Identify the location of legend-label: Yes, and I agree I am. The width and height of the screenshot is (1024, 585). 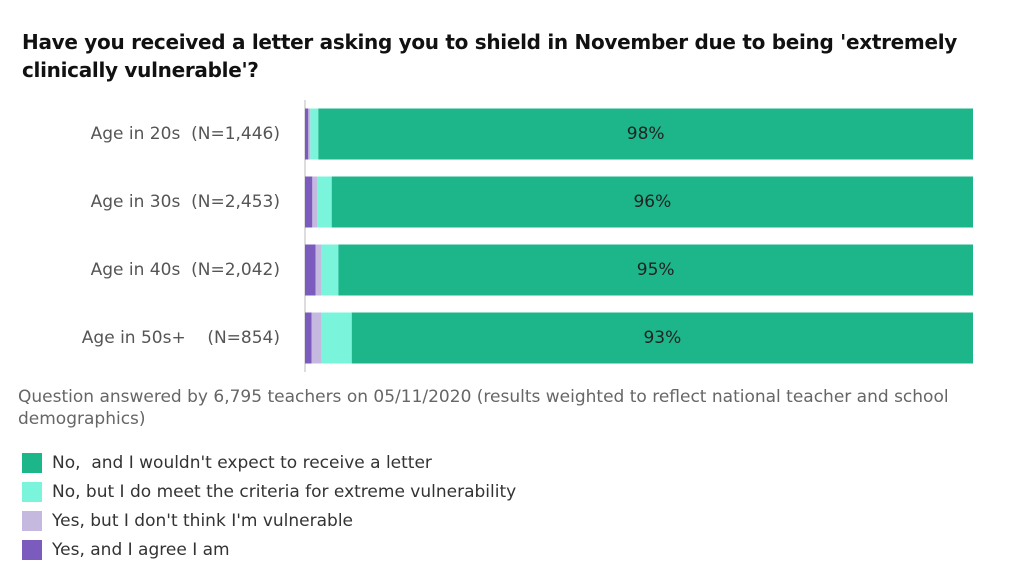
(141, 549).